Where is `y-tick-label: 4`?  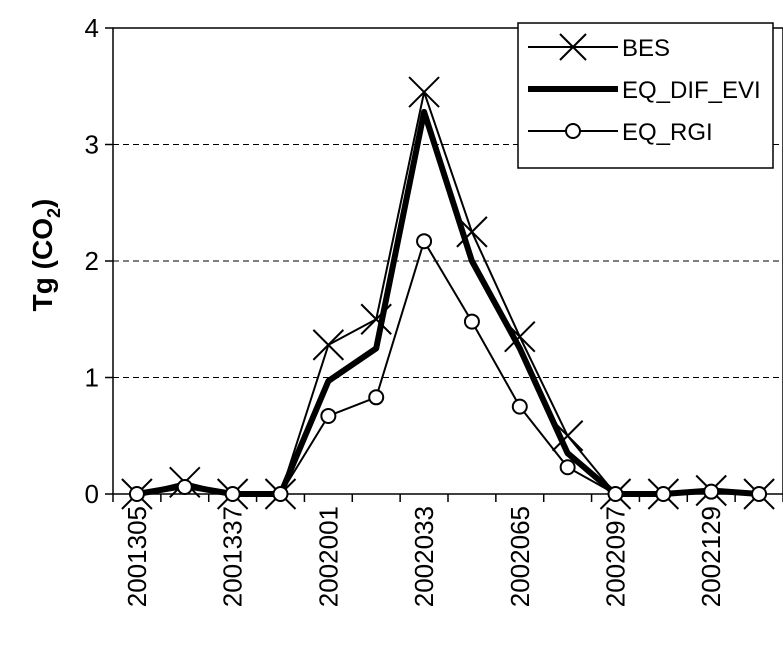
y-tick-label: 4 is located at coordinates (92, 28).